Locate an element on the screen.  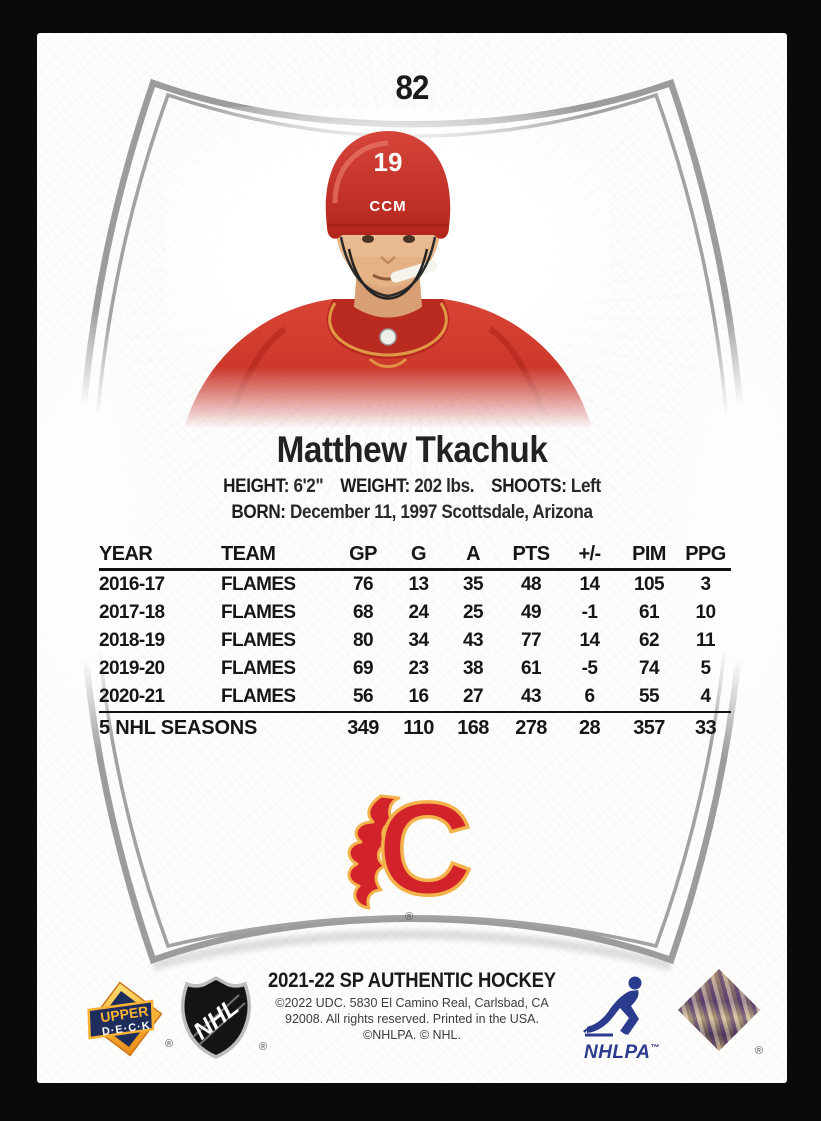
stats-header-GP: GP is located at coordinates (363, 556).